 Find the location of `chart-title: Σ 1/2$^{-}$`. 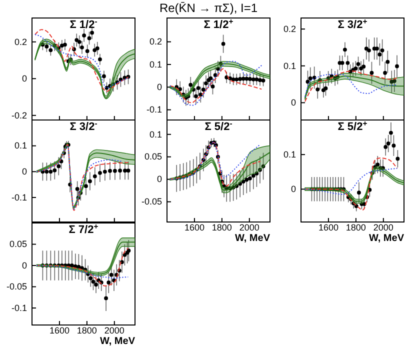

chart-title: Σ 1/2$^{-}$ is located at coordinates (84, 23).